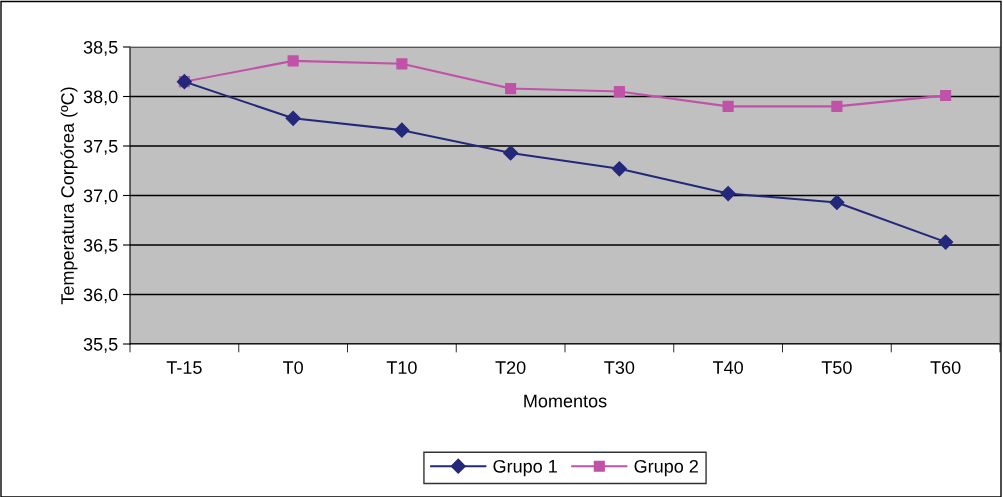  I want to click on x-tick-label: T30, so click(619, 367).